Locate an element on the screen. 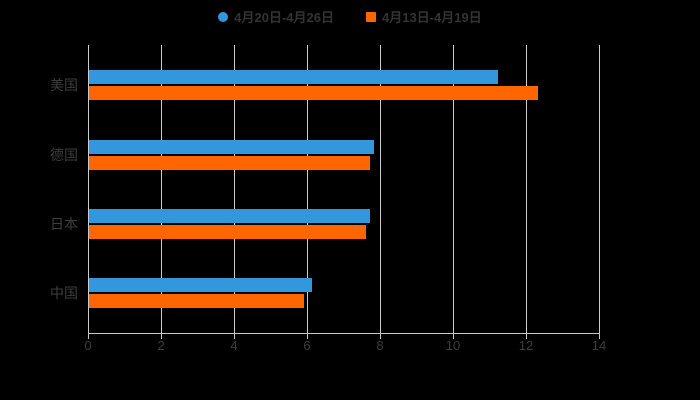  x-tick-label-4: 4 is located at coordinates (234, 345).